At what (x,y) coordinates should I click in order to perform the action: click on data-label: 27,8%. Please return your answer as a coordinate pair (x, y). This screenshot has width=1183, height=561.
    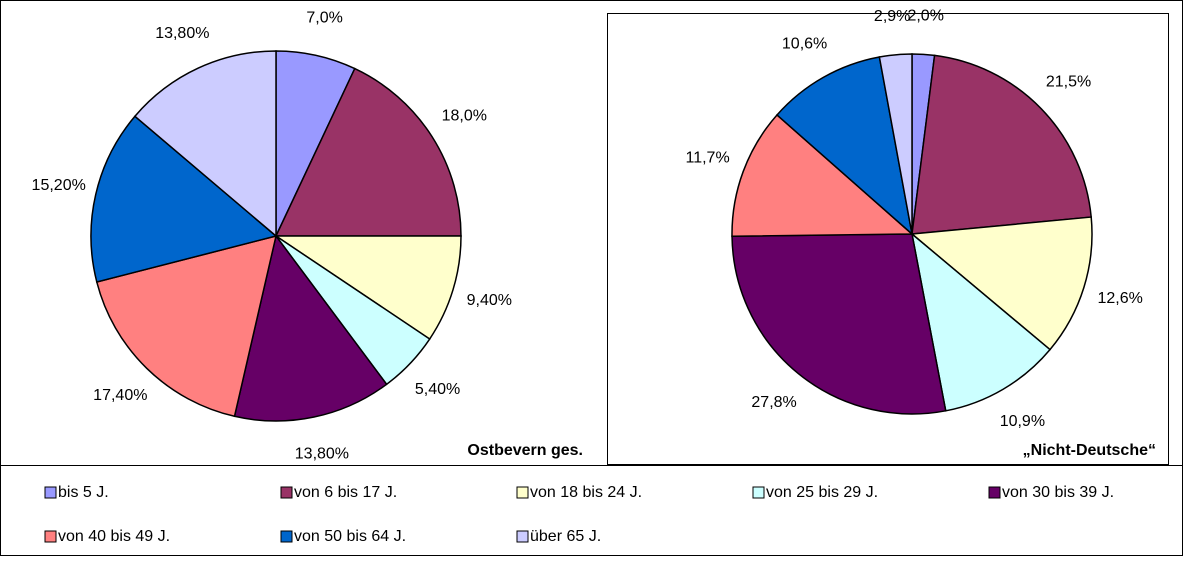
    Looking at the image, I should click on (773, 402).